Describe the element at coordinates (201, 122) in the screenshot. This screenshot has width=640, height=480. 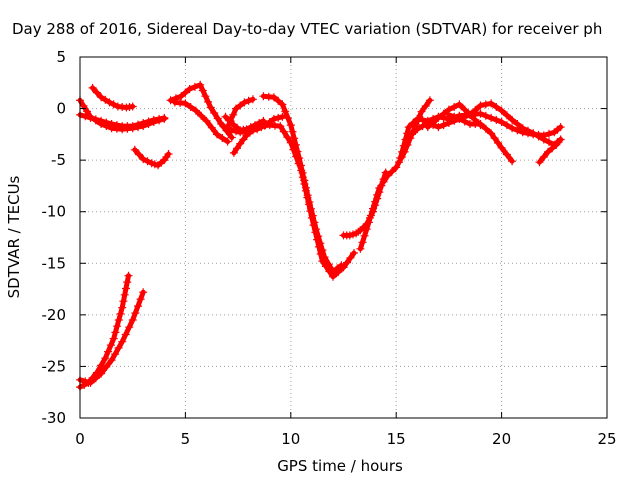
I see `series-arc-h` at that location.